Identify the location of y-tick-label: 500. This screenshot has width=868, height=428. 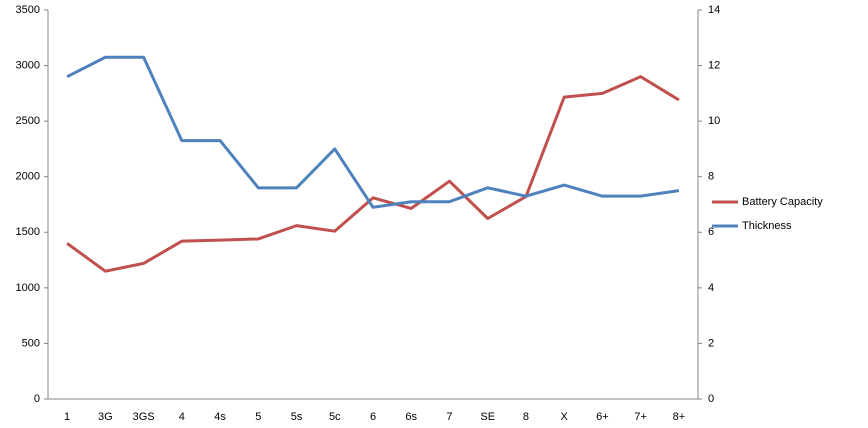
(31, 343).